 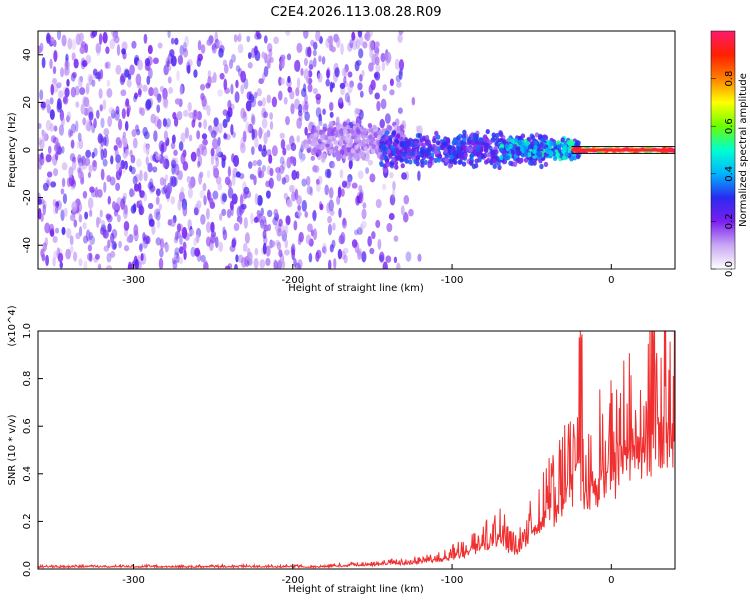 I want to click on snr-y-tick-label: 0.6, so click(x=27, y=426).